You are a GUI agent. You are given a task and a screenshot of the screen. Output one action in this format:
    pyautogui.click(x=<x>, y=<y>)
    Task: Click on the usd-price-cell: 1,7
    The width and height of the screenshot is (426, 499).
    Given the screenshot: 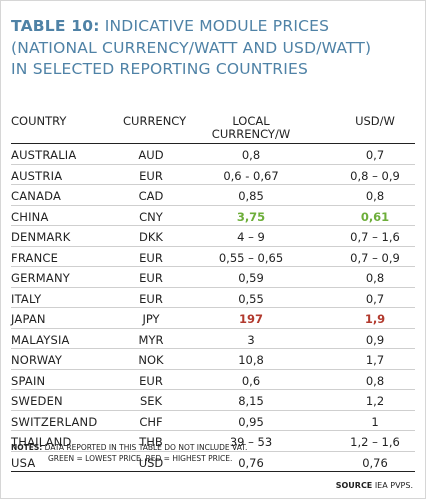 What is the action you would take?
    pyautogui.click(x=375, y=360)
    